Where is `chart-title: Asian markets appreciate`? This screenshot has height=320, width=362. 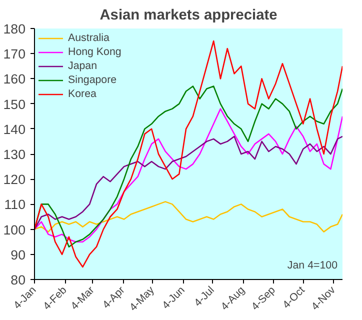 chart-title: Asian markets appreciate is located at coordinates (189, 16).